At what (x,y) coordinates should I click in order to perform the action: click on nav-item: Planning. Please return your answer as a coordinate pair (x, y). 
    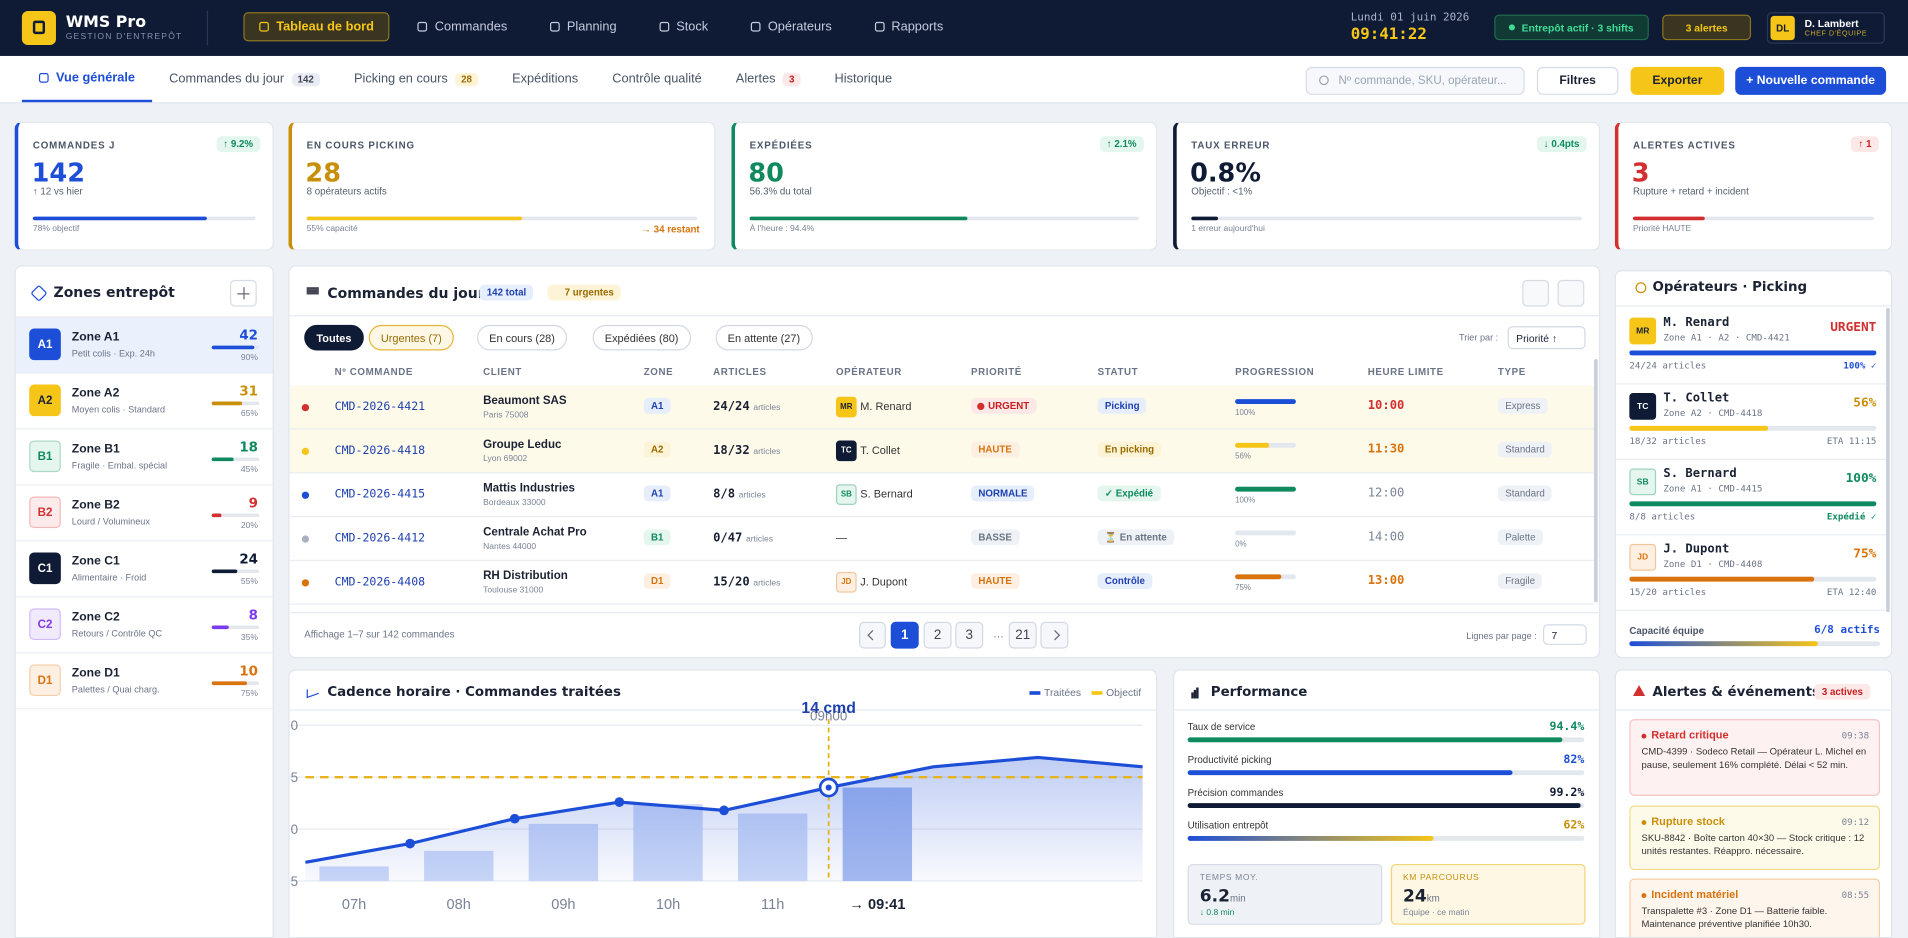
    Looking at the image, I should click on (583, 26).